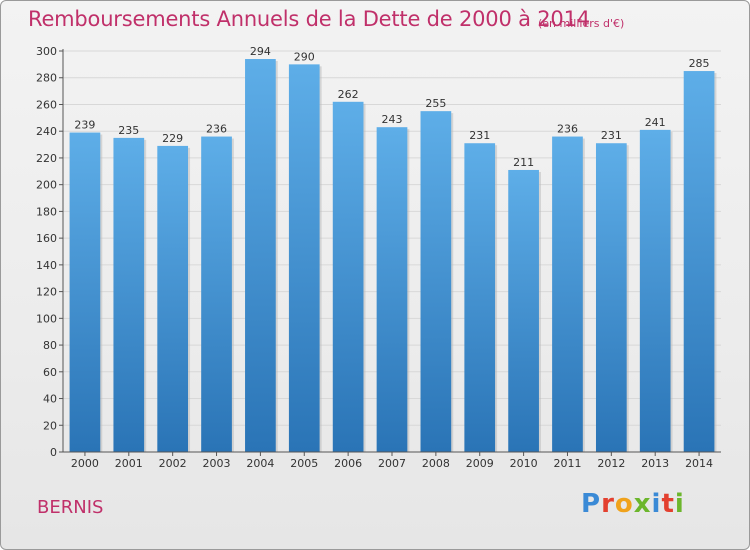  Describe the element at coordinates (348, 463) in the screenshot. I see `x-tick-label: 2006` at that location.